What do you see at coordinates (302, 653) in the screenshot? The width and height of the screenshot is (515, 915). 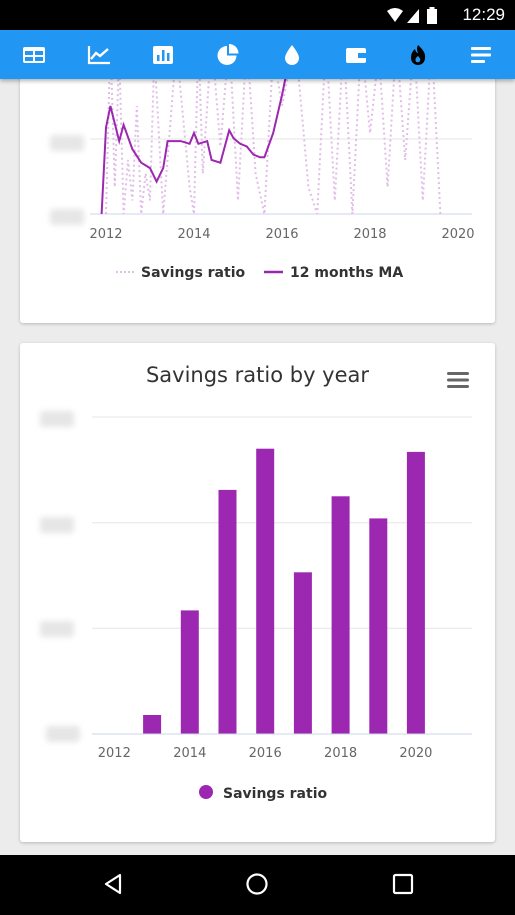 I see `bar-2017` at bounding box center [302, 653].